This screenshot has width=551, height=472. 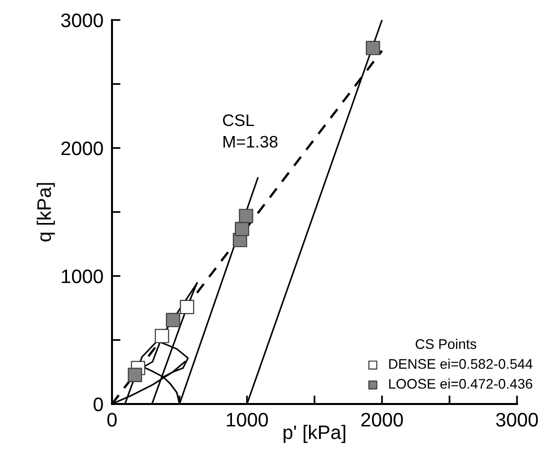 I want to click on y-axis-title: q [kPa], so click(x=45, y=212).